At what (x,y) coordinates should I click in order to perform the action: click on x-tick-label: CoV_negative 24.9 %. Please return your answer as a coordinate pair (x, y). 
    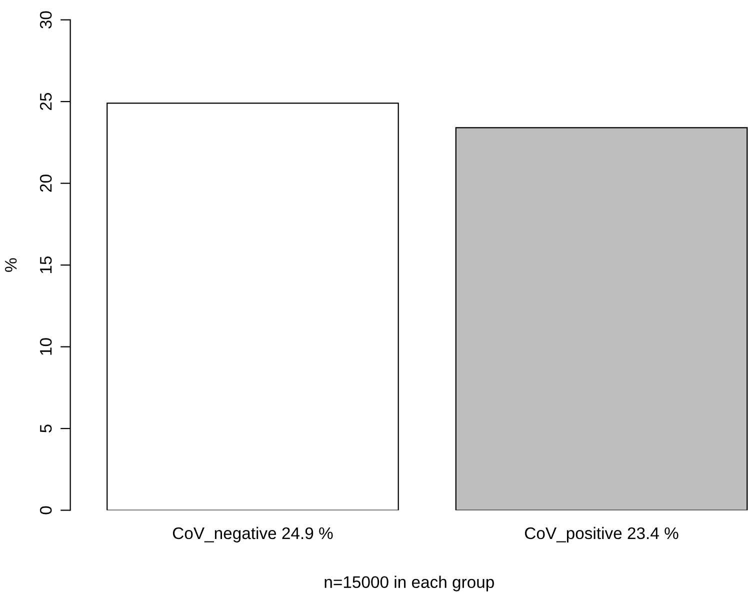
    Looking at the image, I should click on (252, 534).